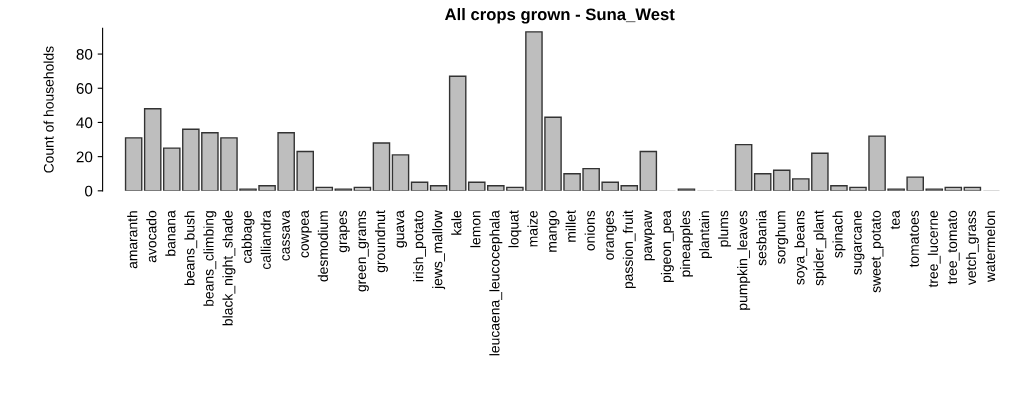  I want to click on x-tick-label: beans_climbing, so click(210, 258).